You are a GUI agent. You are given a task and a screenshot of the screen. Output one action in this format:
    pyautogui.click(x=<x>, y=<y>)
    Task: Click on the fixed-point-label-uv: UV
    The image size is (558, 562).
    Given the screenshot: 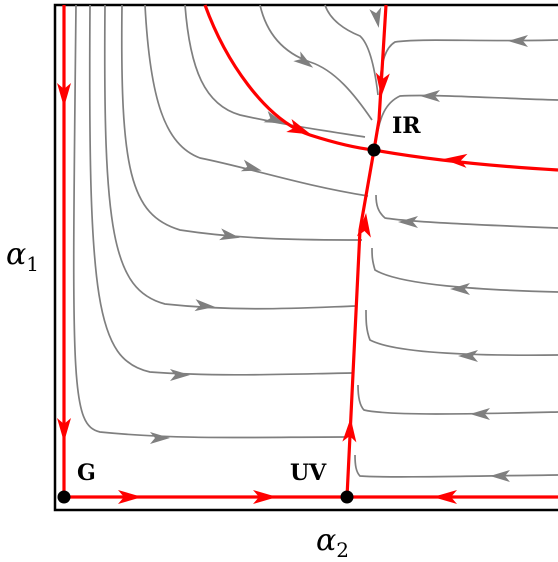 What is the action you would take?
    pyautogui.click(x=308, y=473)
    